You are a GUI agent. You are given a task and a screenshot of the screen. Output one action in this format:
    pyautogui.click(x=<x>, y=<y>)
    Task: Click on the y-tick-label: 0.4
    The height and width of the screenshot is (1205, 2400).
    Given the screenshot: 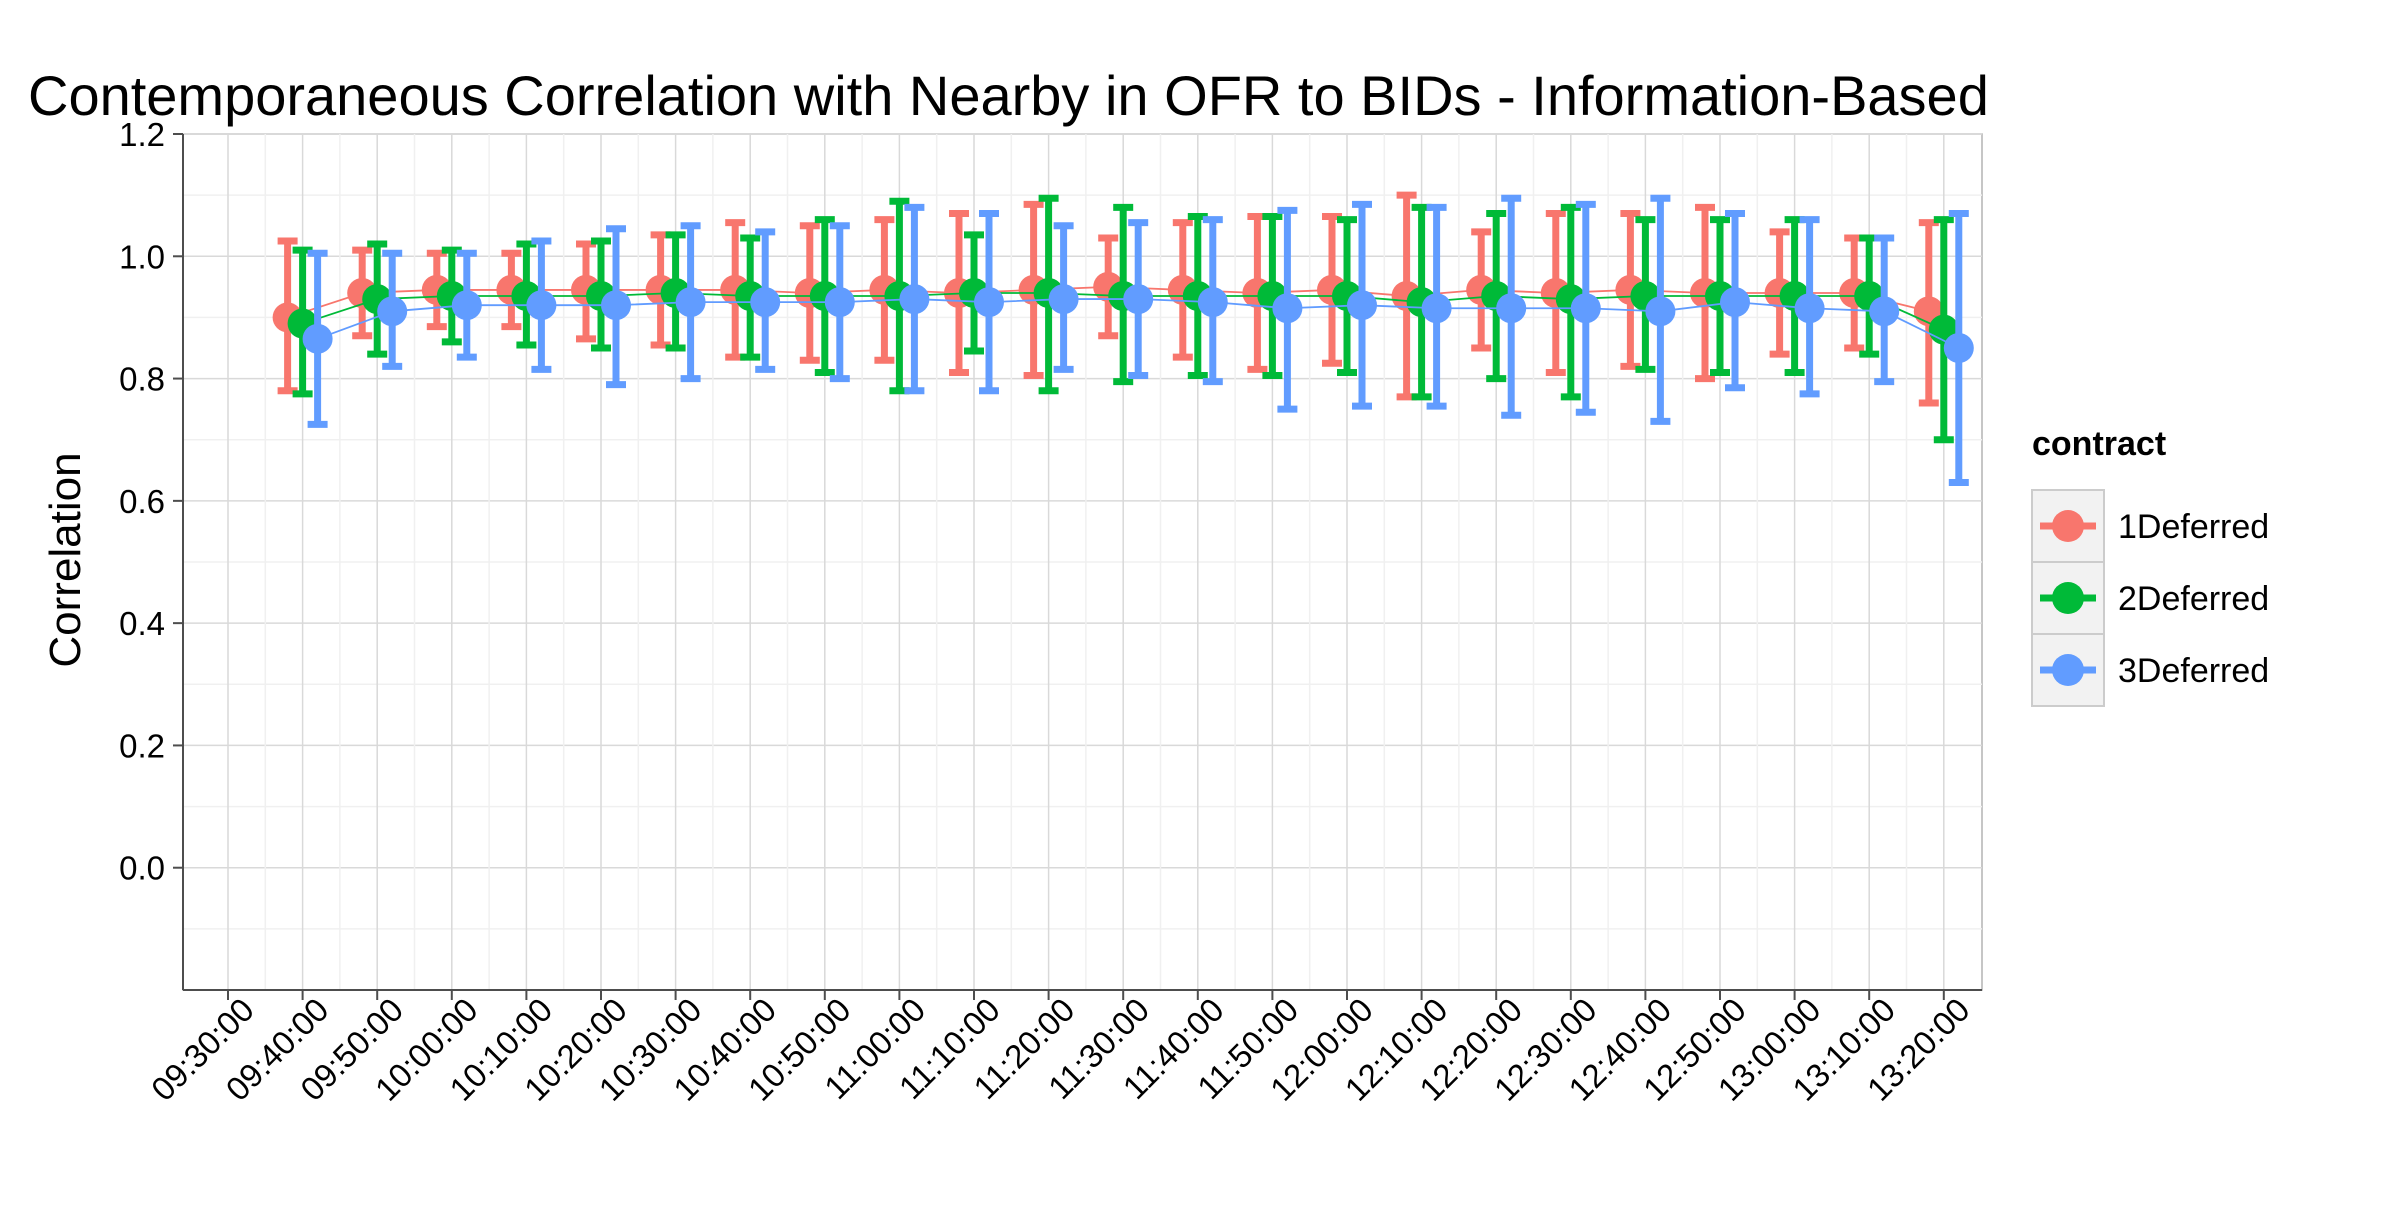 What is the action you would take?
    pyautogui.click(x=142, y=623)
    